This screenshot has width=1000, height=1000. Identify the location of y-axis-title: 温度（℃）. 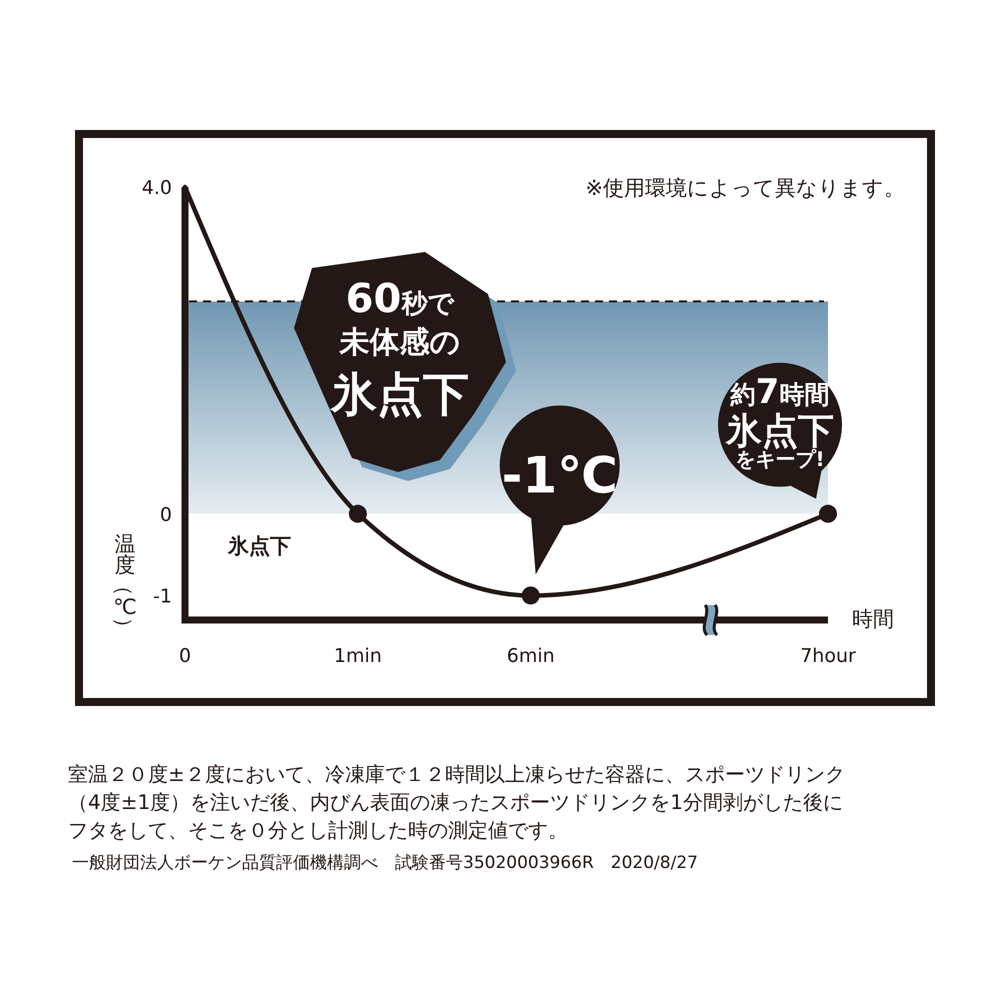
(124, 585).